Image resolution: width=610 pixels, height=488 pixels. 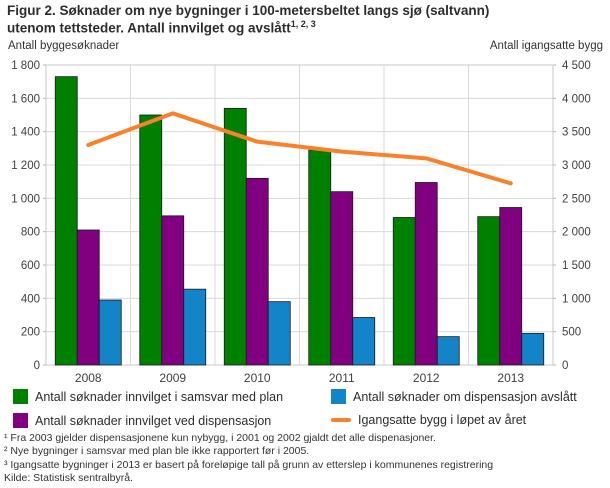 I want to click on right-axis-tick-label: 4 500, so click(x=576, y=66).